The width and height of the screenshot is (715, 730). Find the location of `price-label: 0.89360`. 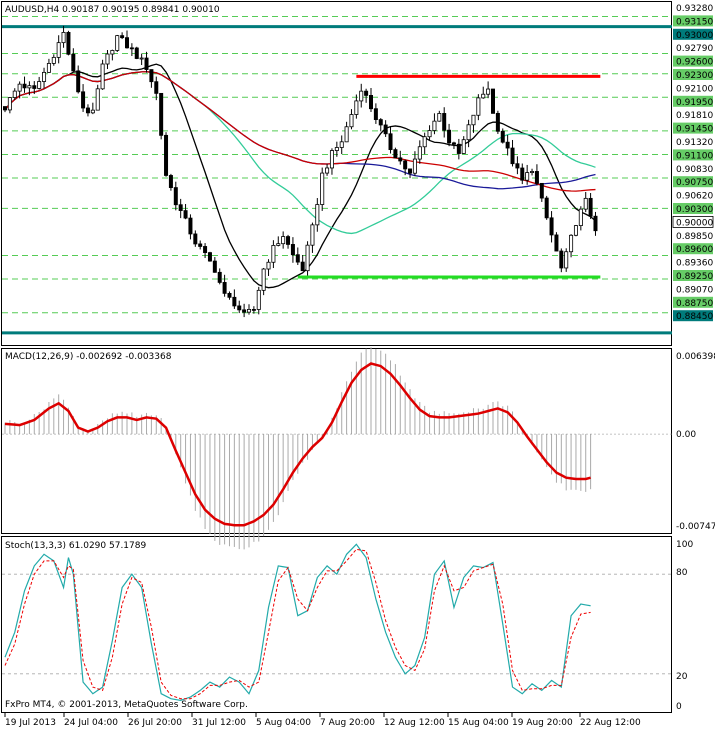

price-label: 0.89360 is located at coordinates (694, 264).